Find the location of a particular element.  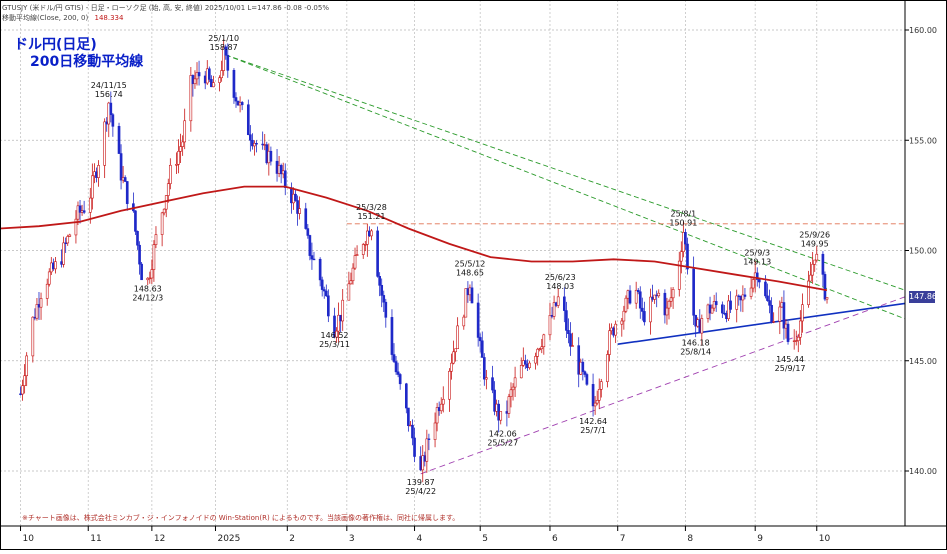

annotation-price: 145.44 is located at coordinates (790, 359).